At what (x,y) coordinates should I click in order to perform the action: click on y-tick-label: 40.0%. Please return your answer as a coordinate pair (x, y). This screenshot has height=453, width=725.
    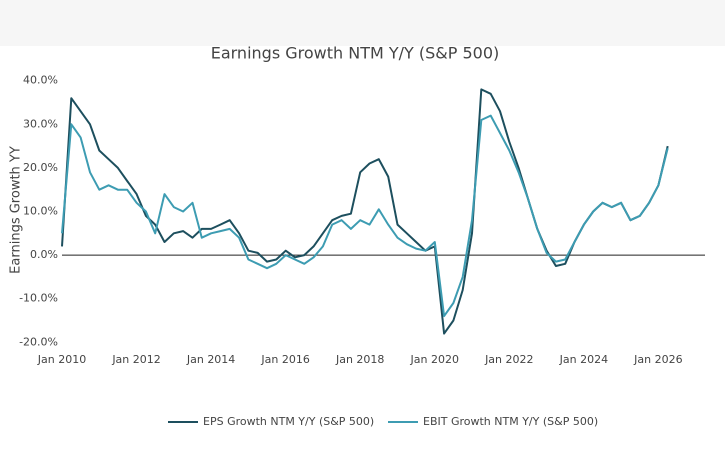
    Looking at the image, I should click on (40, 80).